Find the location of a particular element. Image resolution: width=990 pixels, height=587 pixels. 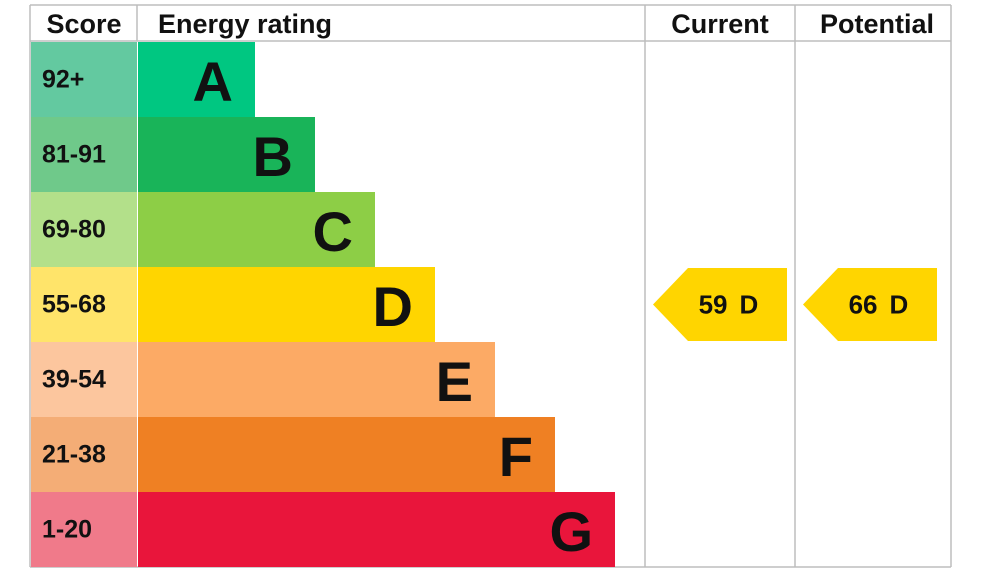

band-letter: B is located at coordinates (273, 156).